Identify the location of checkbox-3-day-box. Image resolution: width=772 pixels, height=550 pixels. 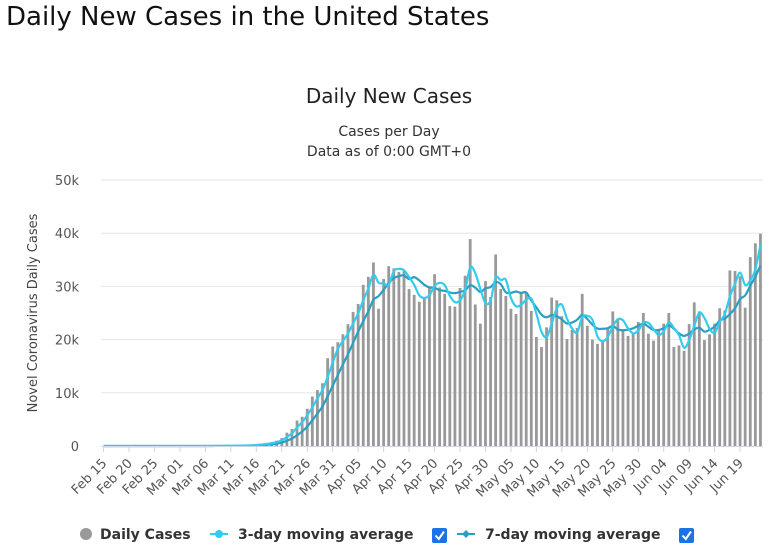
(439, 535).